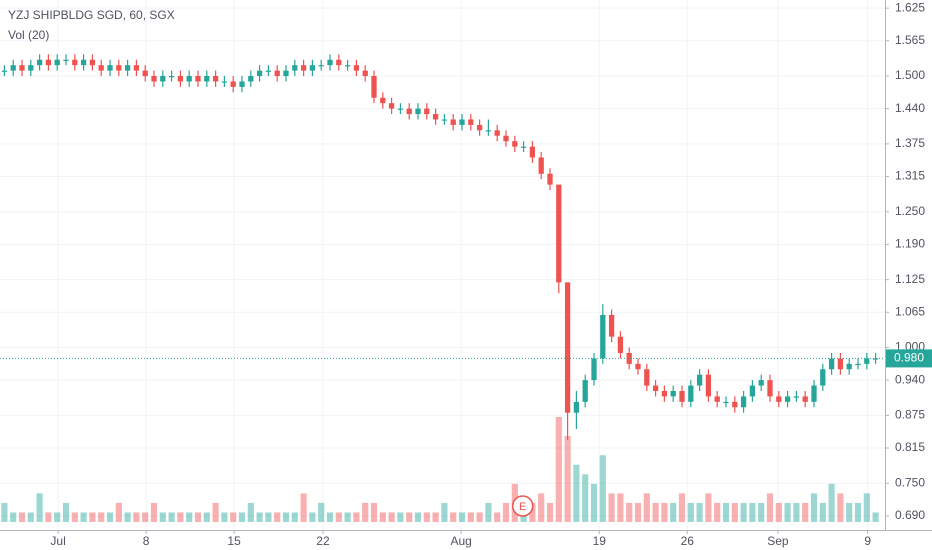 This screenshot has width=932, height=550. I want to click on x-tick-label: 15, so click(234, 541).